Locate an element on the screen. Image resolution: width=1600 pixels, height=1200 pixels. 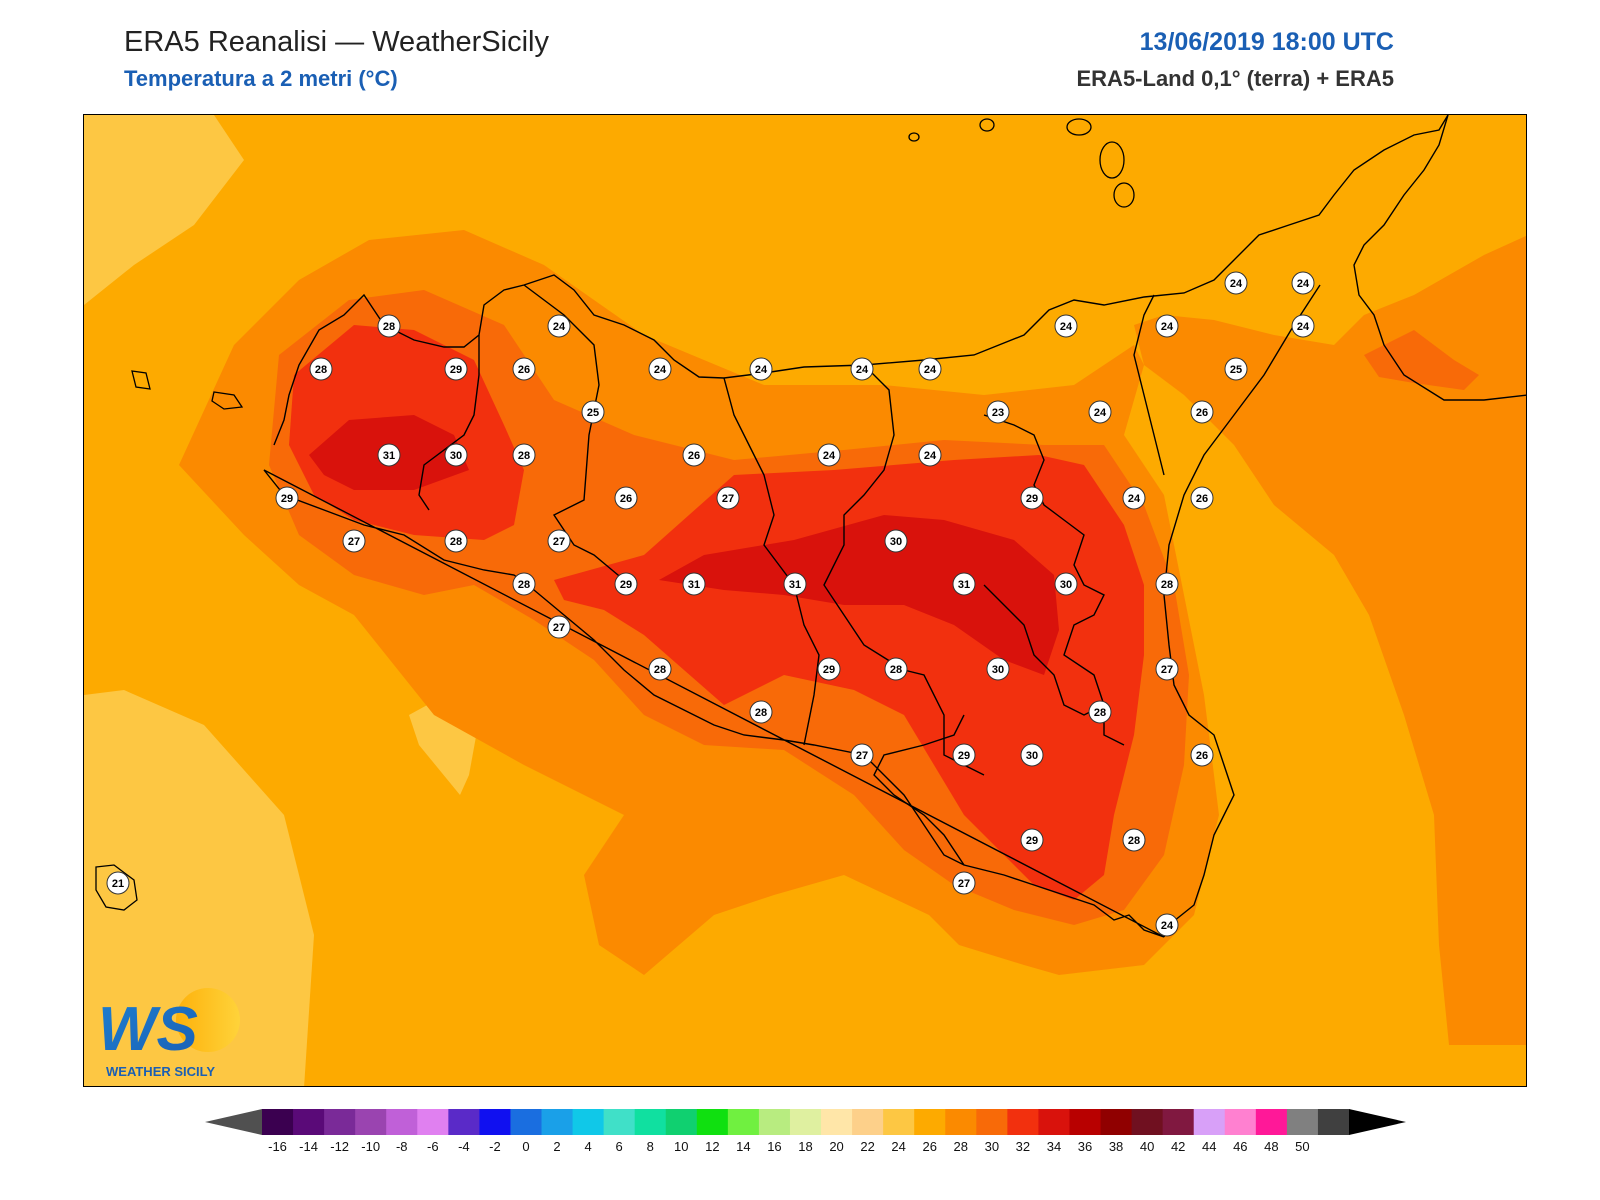
colorbar-tick-label: 46 is located at coordinates (1240, 1146).